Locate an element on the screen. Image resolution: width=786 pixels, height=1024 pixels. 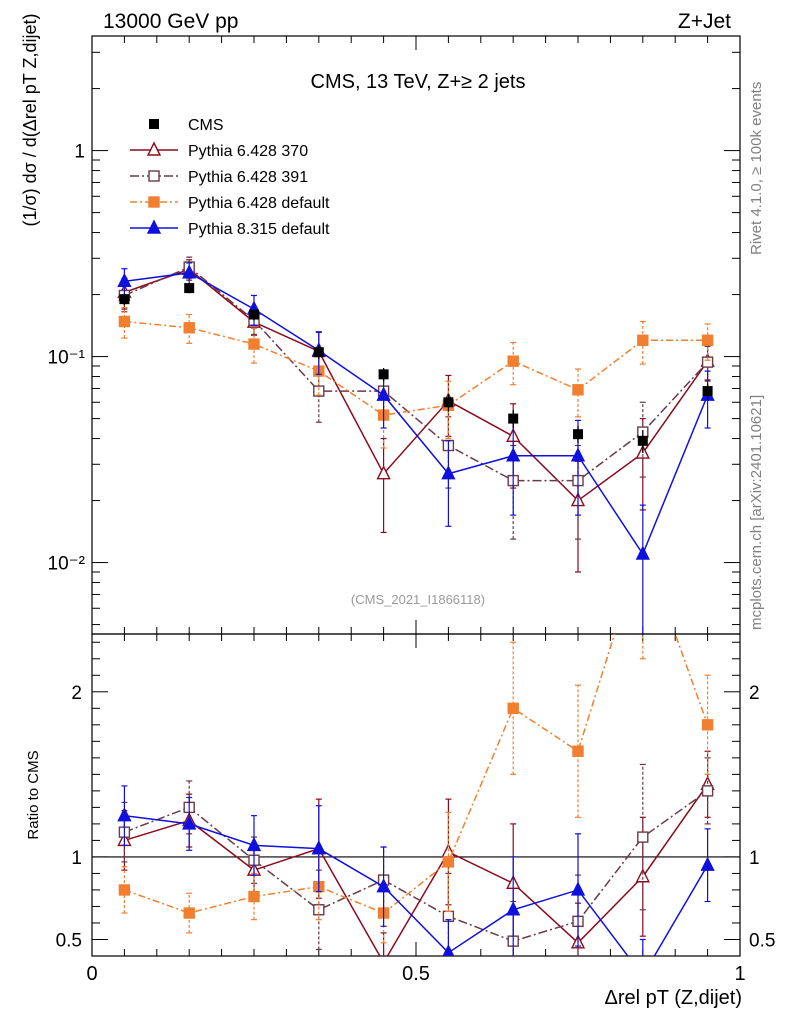
legend-series-1-marker is located at coordinates (154, 148).